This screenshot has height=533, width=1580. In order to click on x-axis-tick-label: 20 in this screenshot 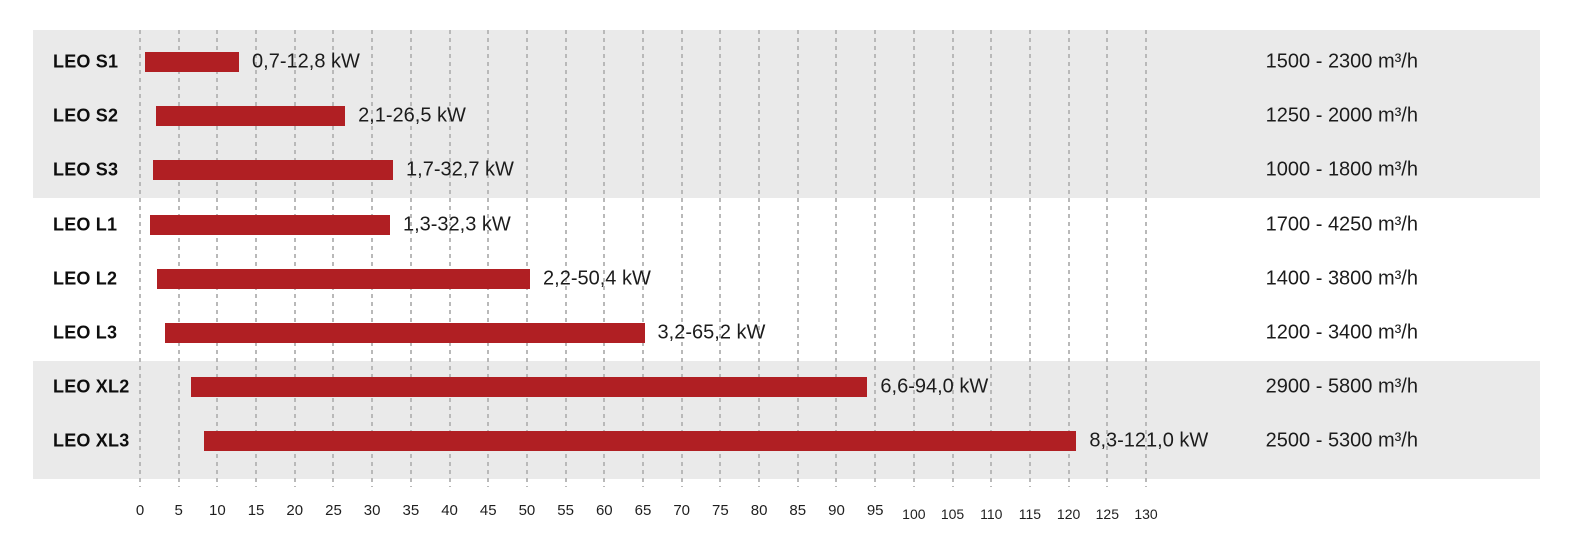, I will do `click(295, 510)`.